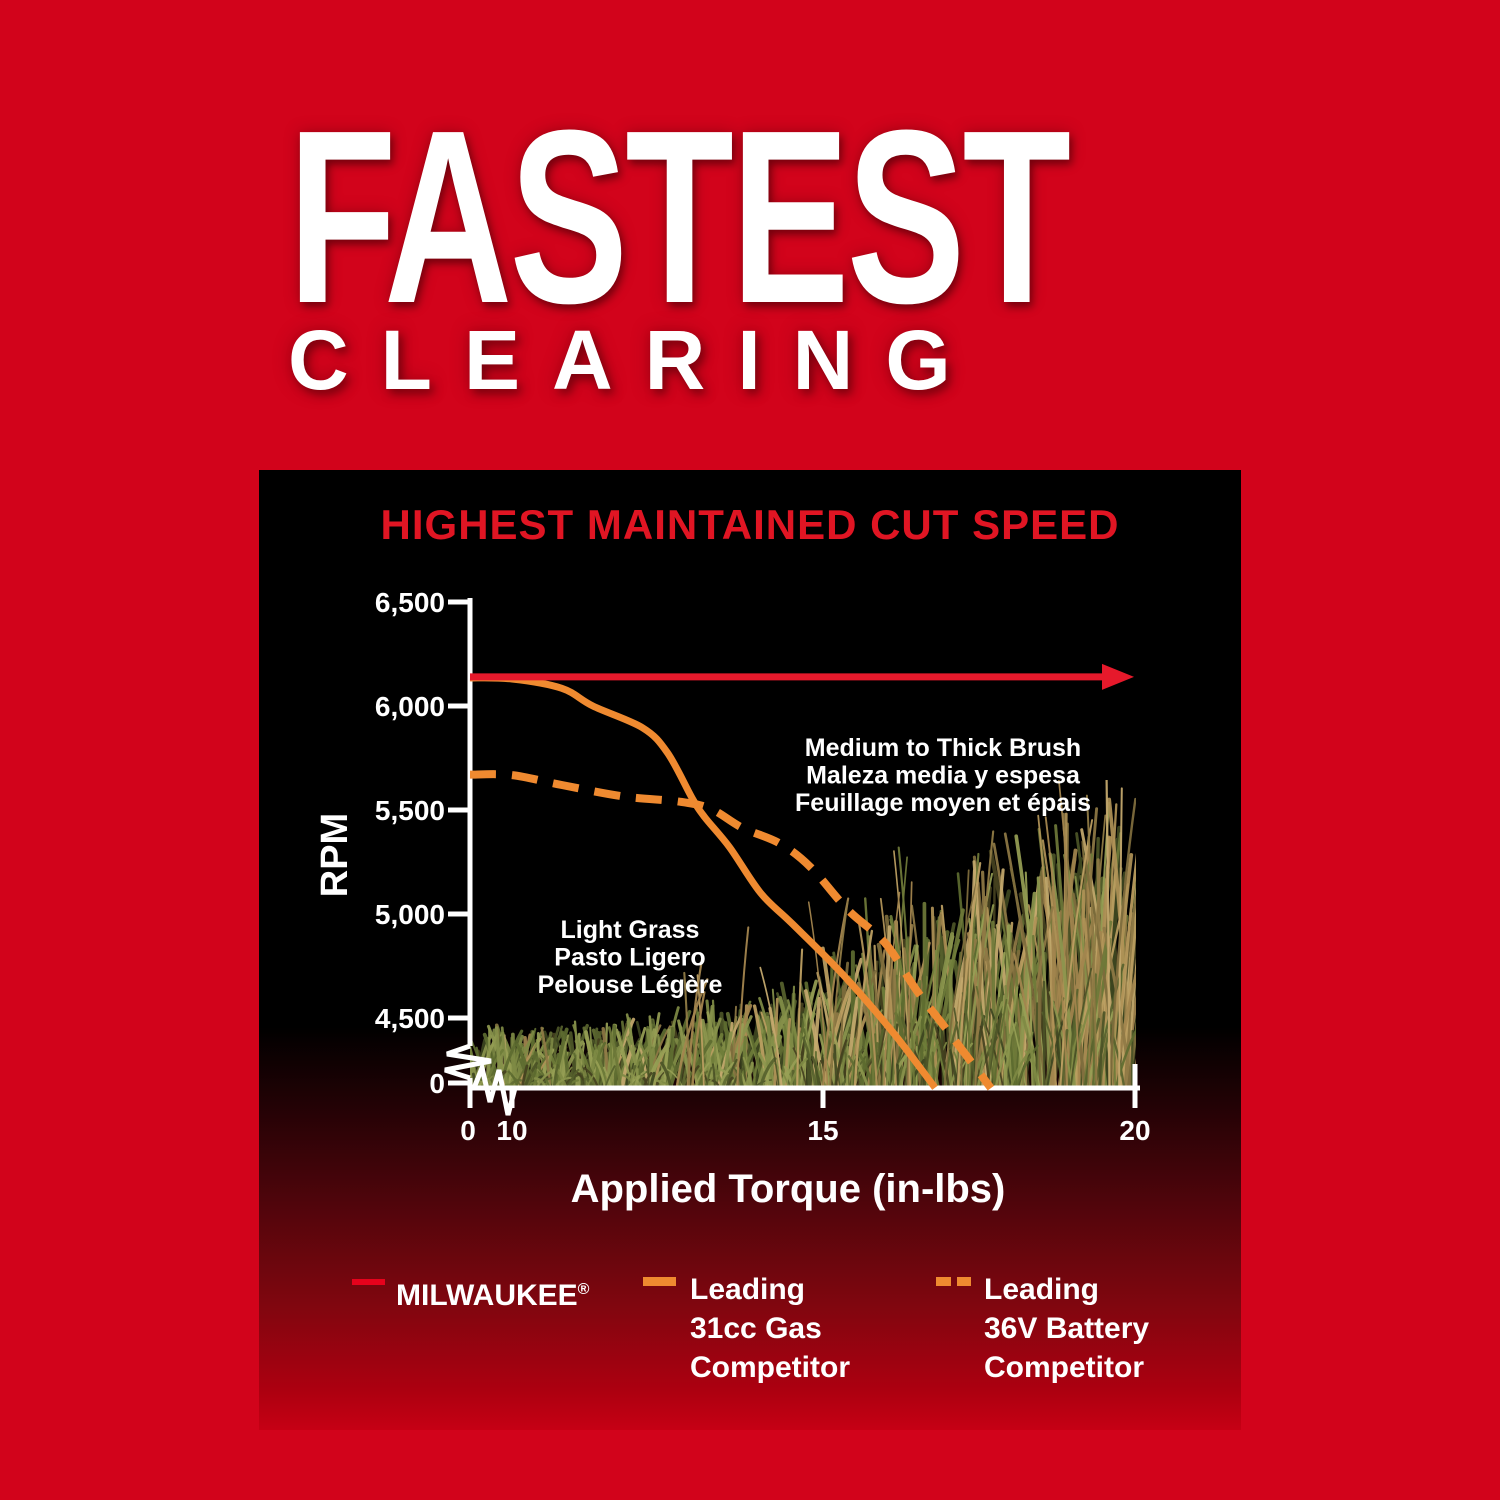 The width and height of the screenshot is (1500, 1500). What do you see at coordinates (964, 1281) in the screenshot?
I see `legend-swatch-battery-dash2` at bounding box center [964, 1281].